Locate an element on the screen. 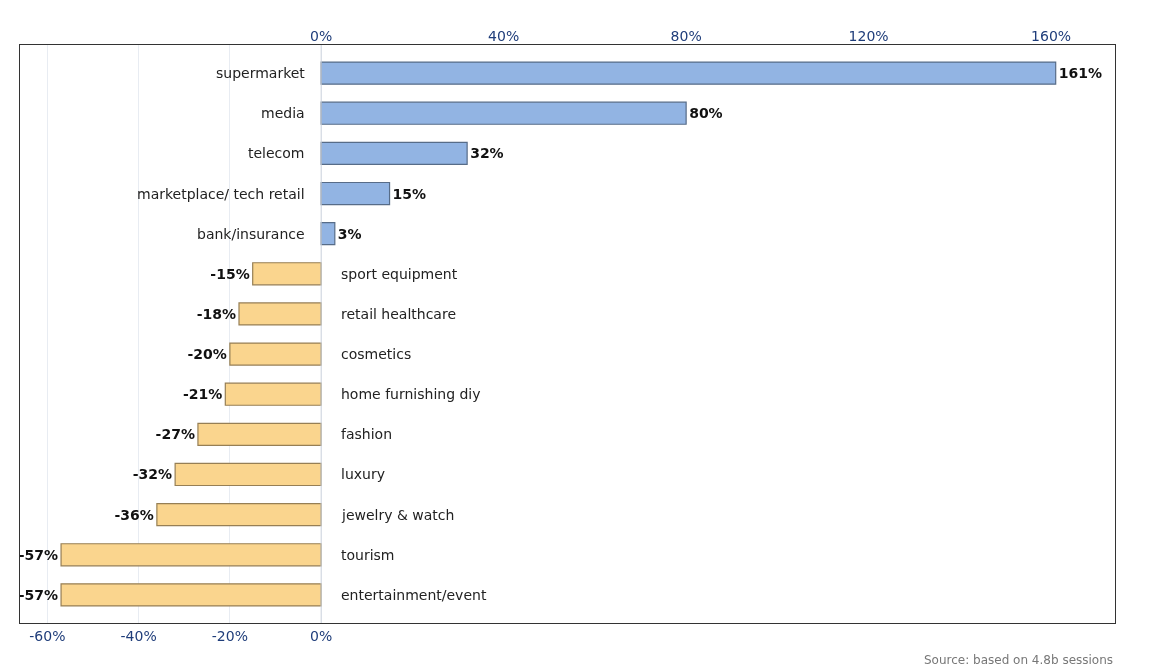 The image size is (1160, 668). y-tick-label: telecom is located at coordinates (276, 153).